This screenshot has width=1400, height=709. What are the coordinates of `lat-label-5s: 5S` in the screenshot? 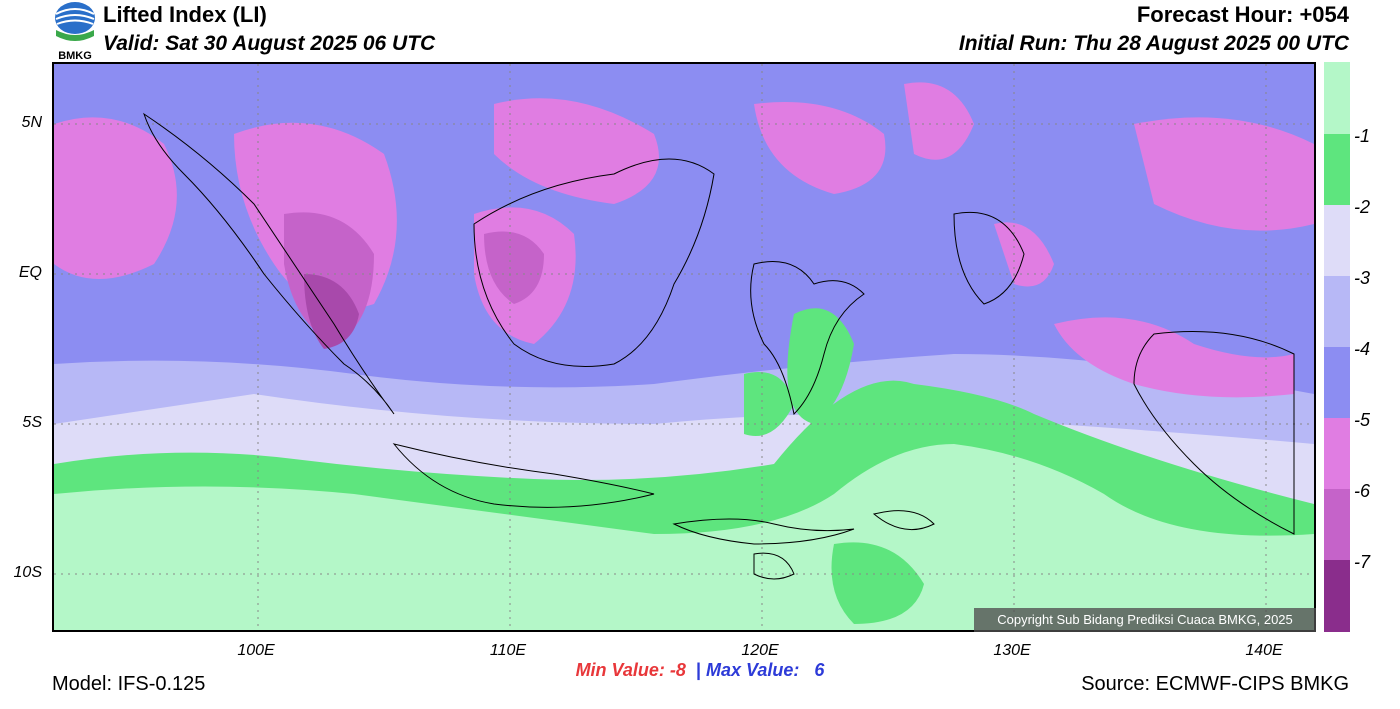 It's located at (32, 422).